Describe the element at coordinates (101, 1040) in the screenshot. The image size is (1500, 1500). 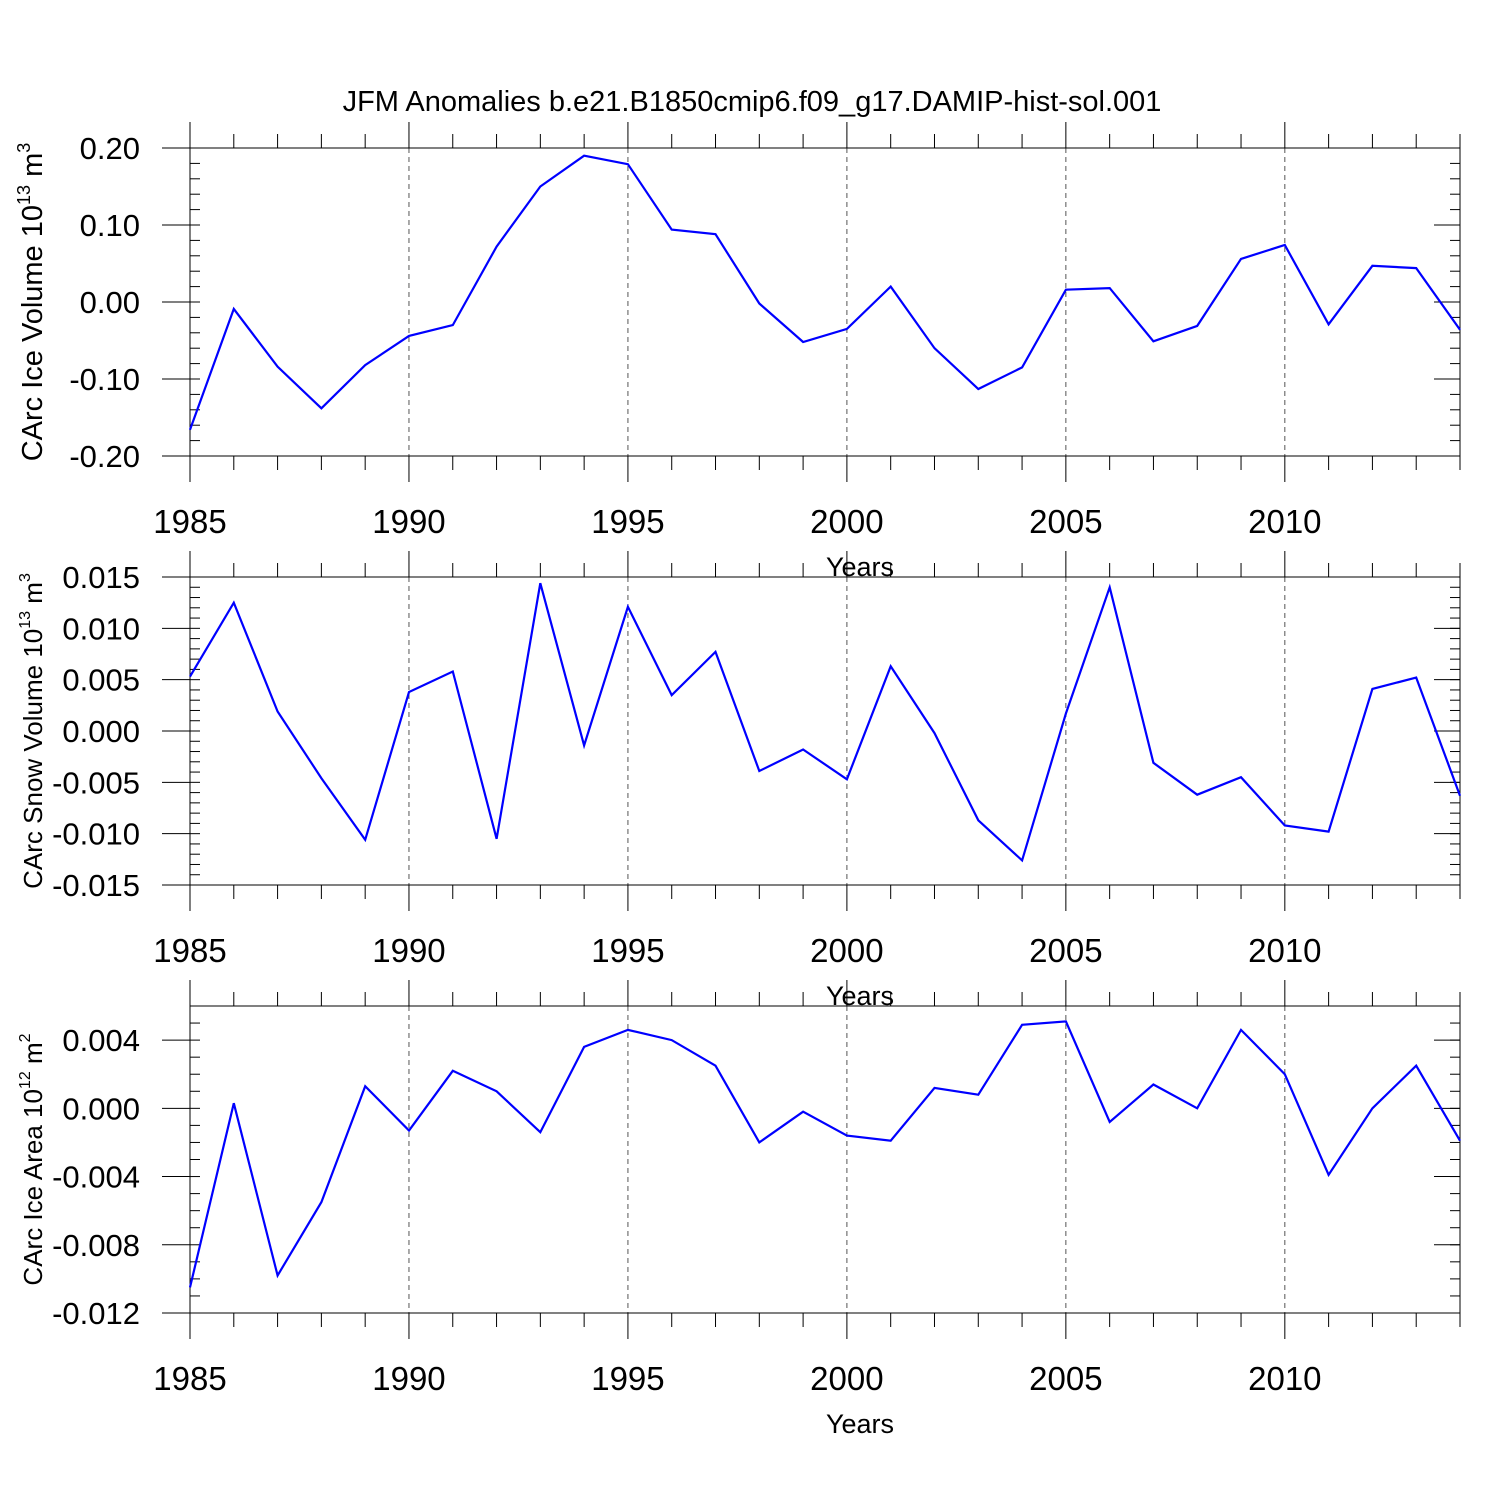
I see `y-tick-label: 0.004` at that location.